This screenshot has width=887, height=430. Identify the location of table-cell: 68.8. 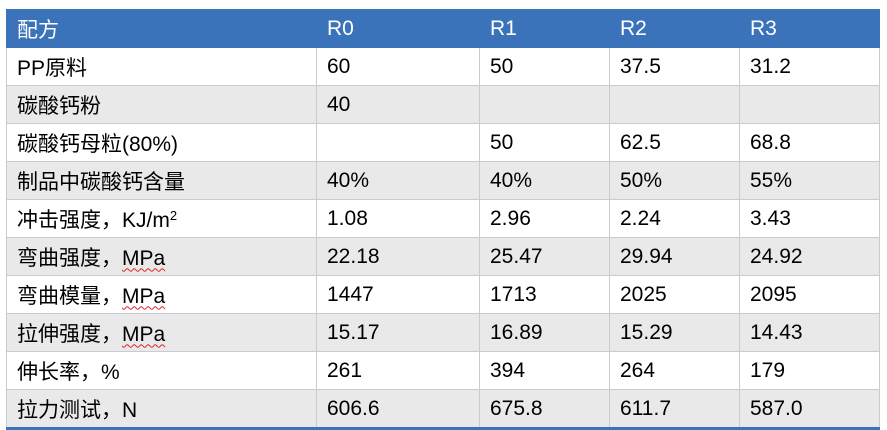
(809, 142).